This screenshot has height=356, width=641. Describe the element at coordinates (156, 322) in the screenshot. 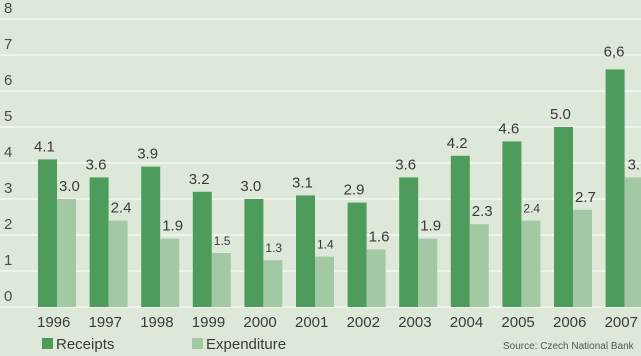

I see `x-tick-label: 1998` at that location.